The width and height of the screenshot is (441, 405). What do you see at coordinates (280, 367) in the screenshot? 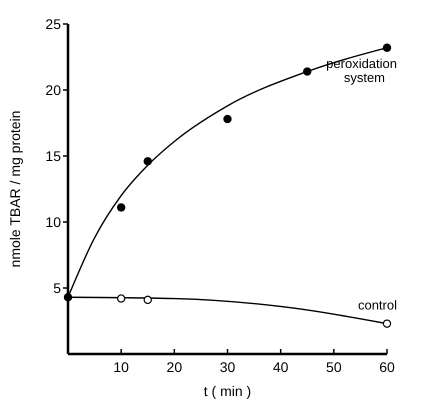
I see `x-tick-label: 40` at bounding box center [280, 367].